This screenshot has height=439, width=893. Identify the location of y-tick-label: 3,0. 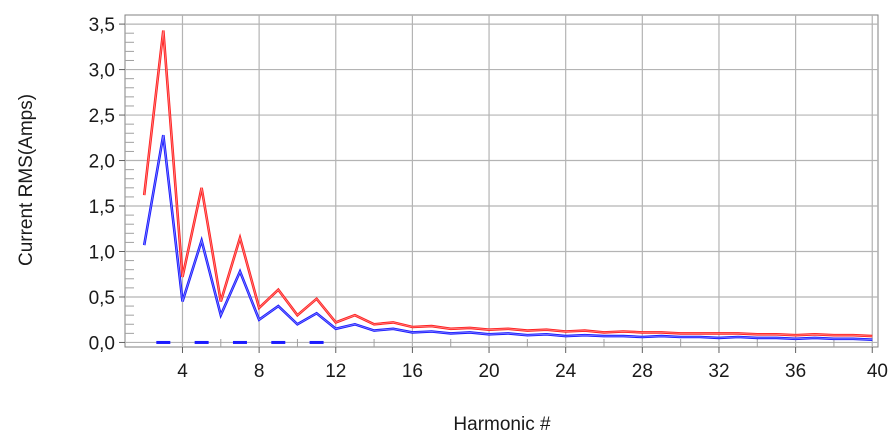
(102, 71).